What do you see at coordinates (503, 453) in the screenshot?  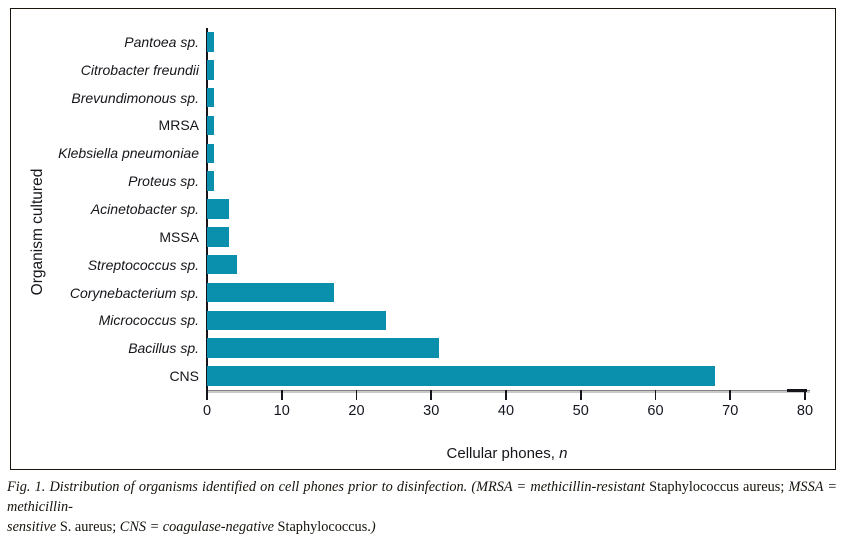 I see `x-axis-title-regular: Cellular phones,` at bounding box center [503, 453].